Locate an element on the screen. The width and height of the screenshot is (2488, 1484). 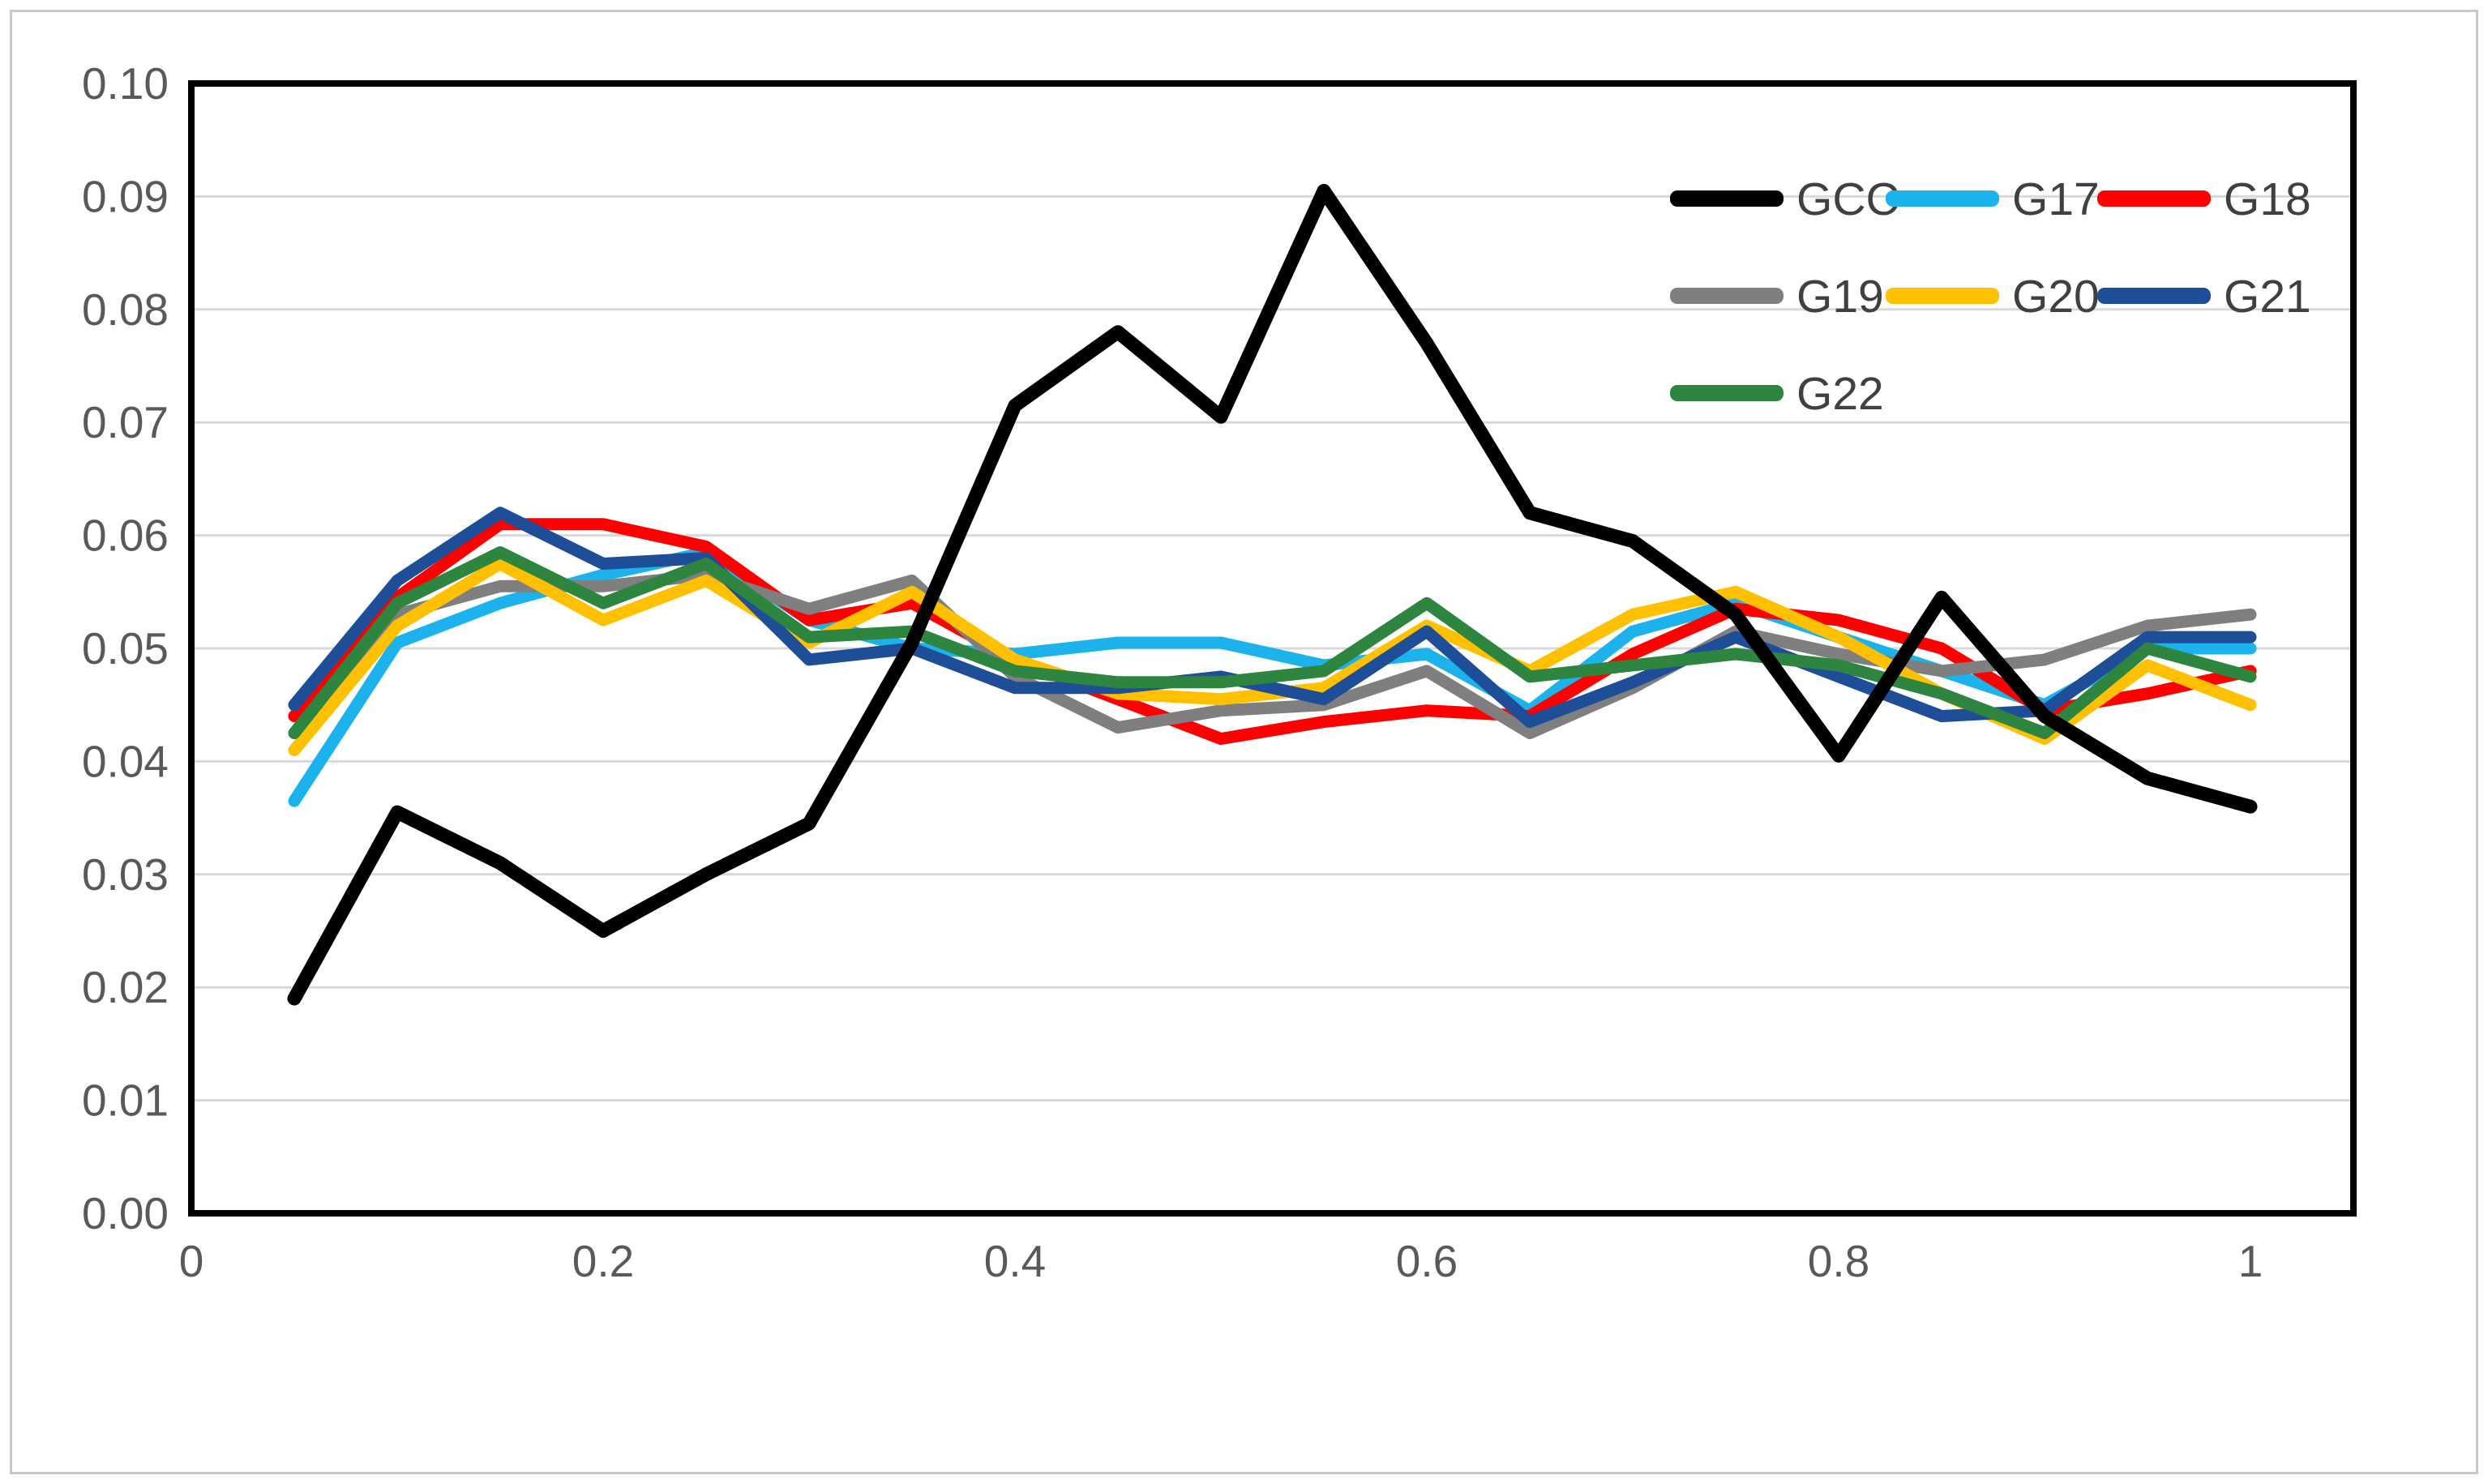
legend-label-G19: G19 is located at coordinates (1840, 297).